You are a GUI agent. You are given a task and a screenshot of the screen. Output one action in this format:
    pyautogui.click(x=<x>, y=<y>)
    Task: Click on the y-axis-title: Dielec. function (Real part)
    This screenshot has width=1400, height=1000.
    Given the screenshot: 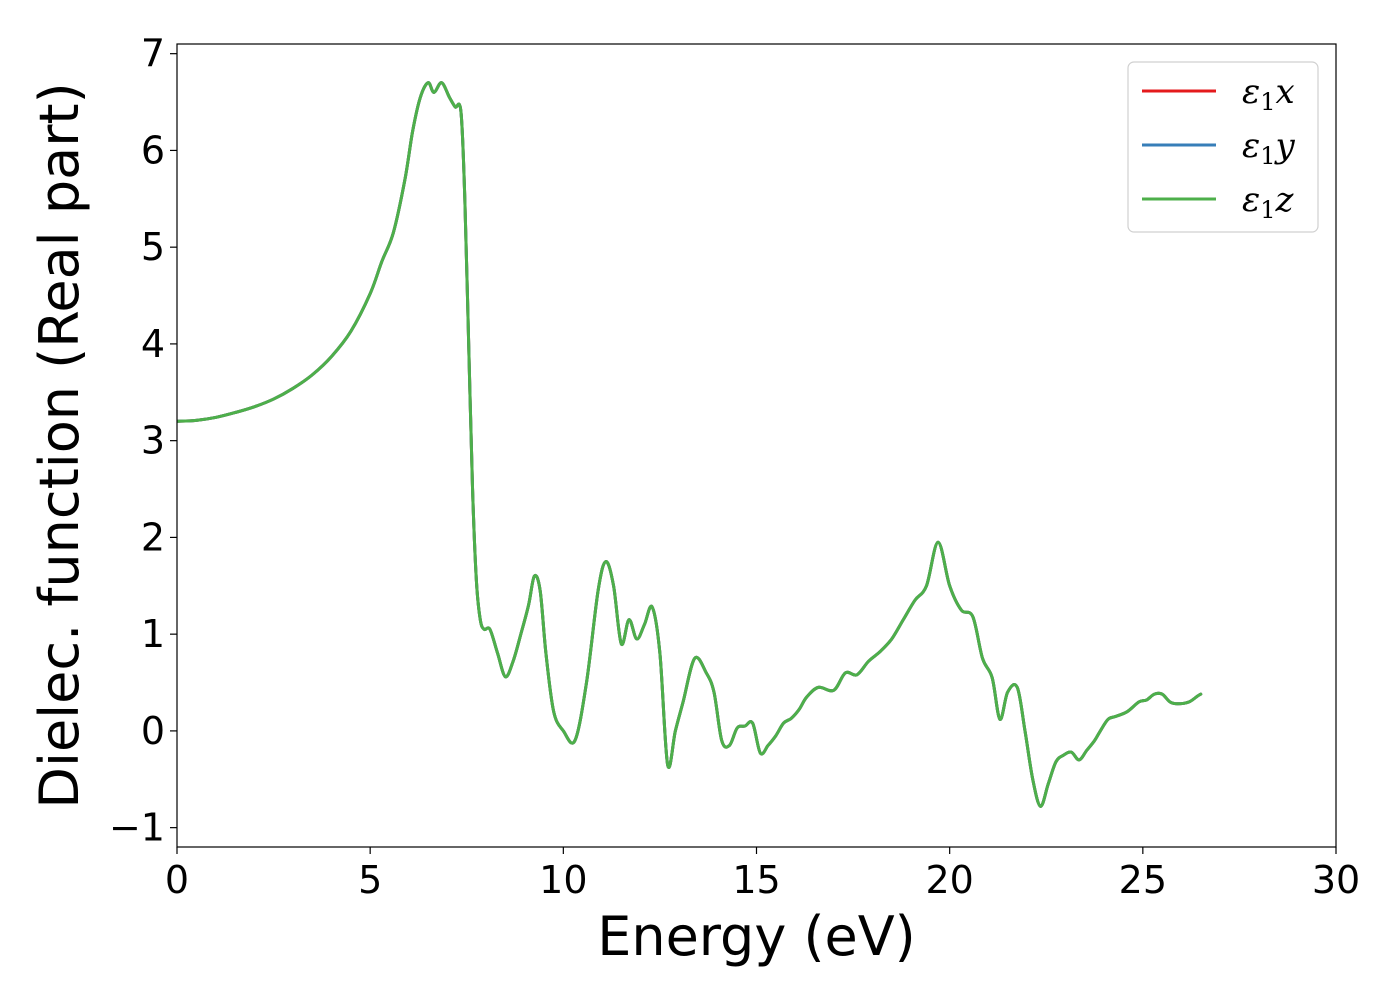 What is the action you would take?
    pyautogui.click(x=59, y=445)
    